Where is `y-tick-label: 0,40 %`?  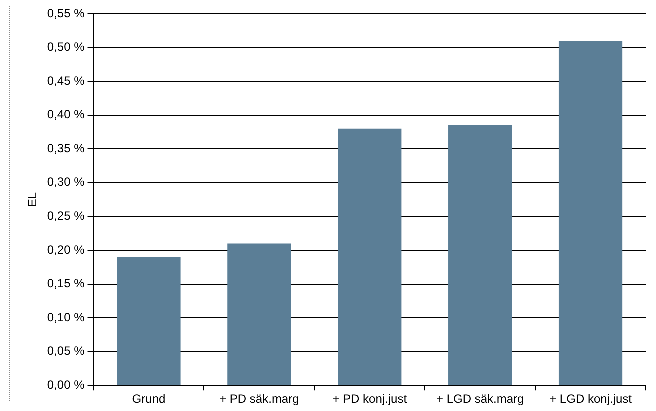
y-tick-label: 0,40 % is located at coordinates (66, 115).